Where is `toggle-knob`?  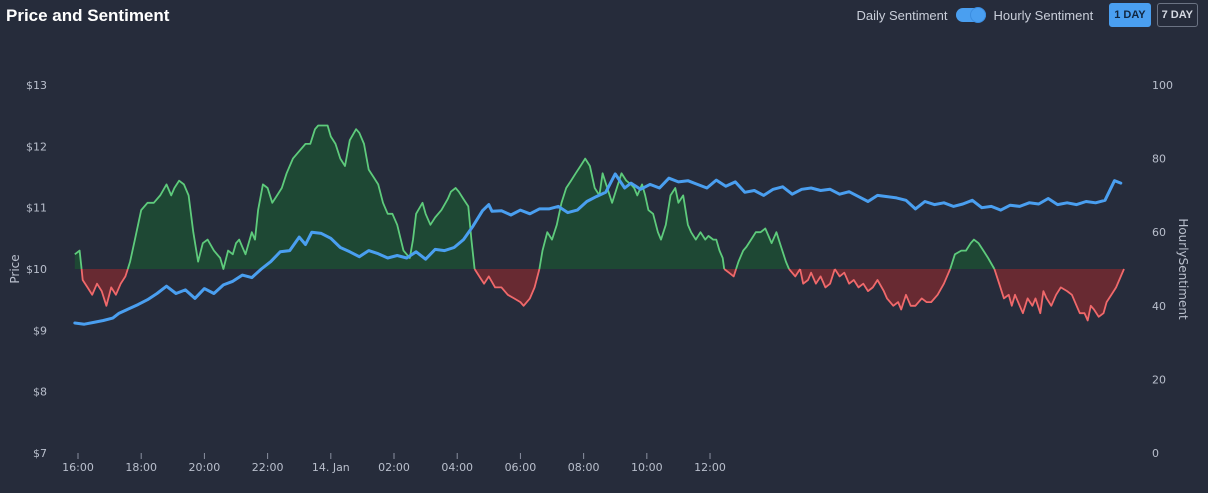 toggle-knob is located at coordinates (977, 15).